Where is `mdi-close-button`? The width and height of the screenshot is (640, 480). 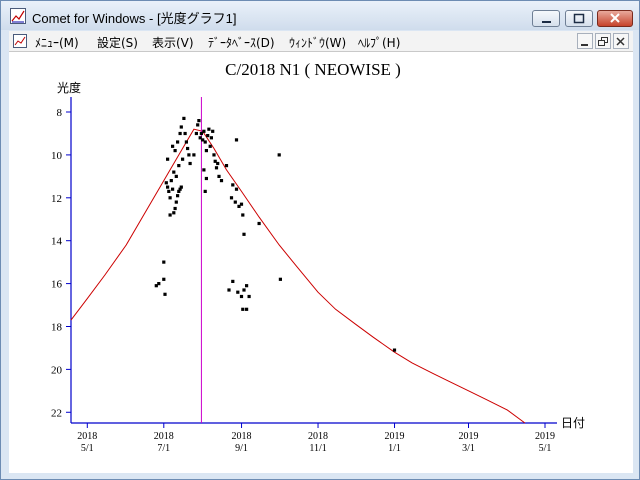 mdi-close-button is located at coordinates (621, 41).